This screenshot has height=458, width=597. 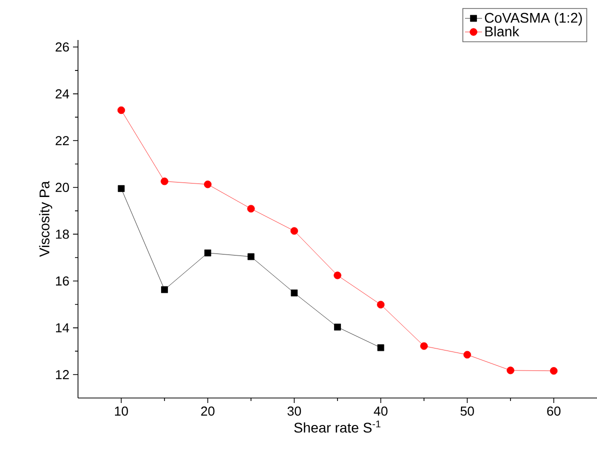 I want to click on y-tick-label: 26, so click(x=62, y=47).